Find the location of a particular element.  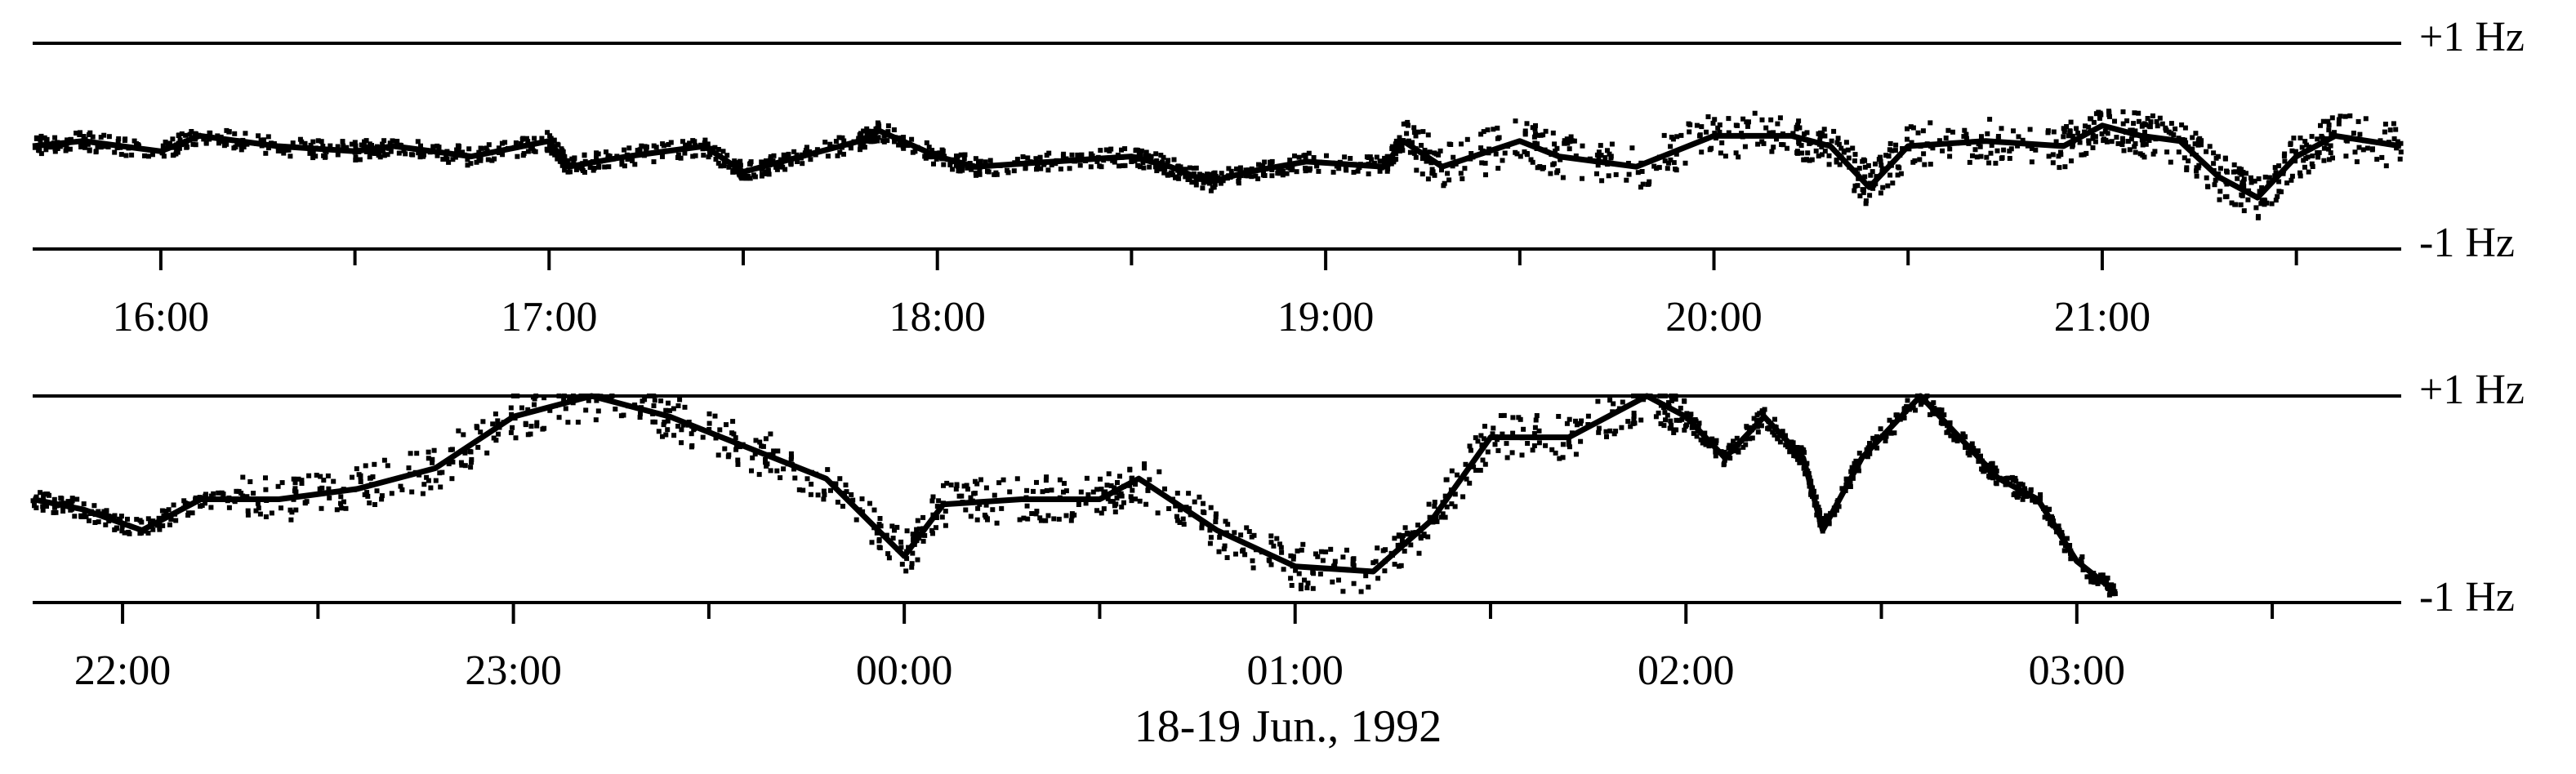

tick-marks is located at coordinates (1228, 259).